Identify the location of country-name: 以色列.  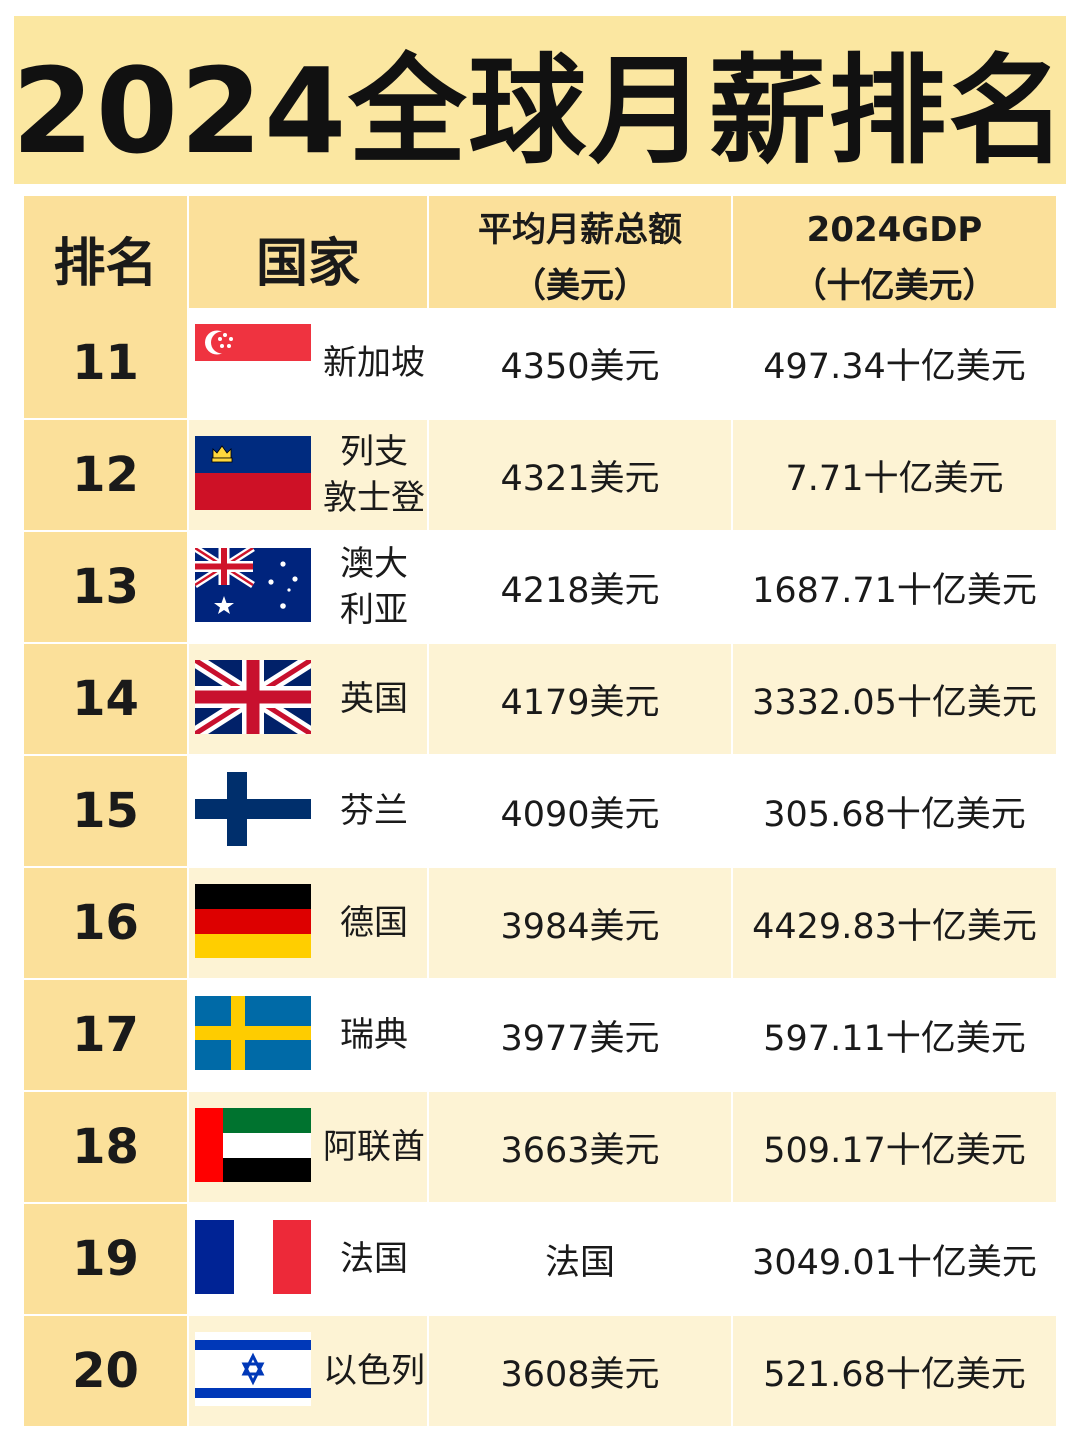
(374, 1371).